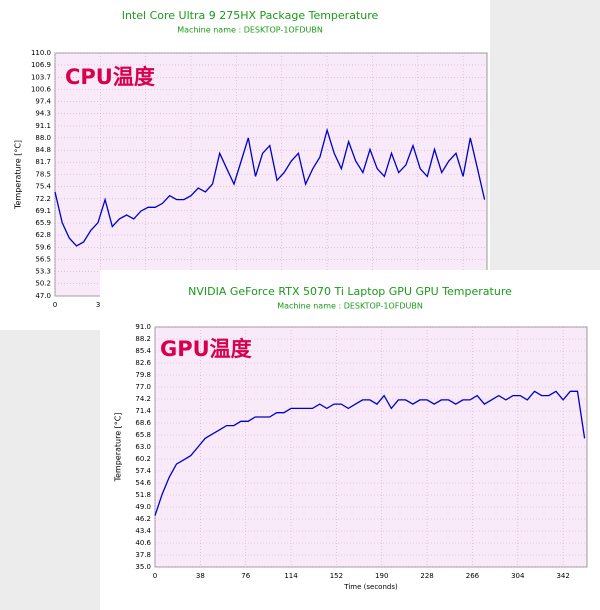 This screenshot has height=610, width=600. Describe the element at coordinates (143, 411) in the screenshot. I see `y-tick-label: 71.4` at that location.